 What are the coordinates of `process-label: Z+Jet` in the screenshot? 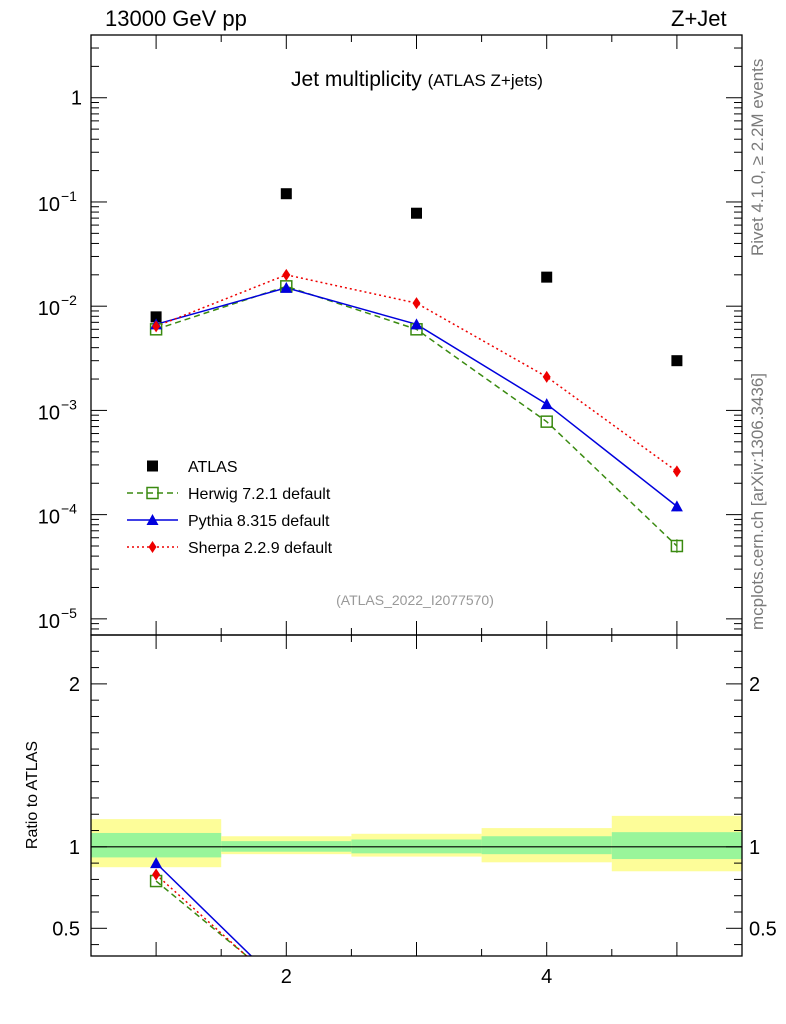 It's located at (699, 18).